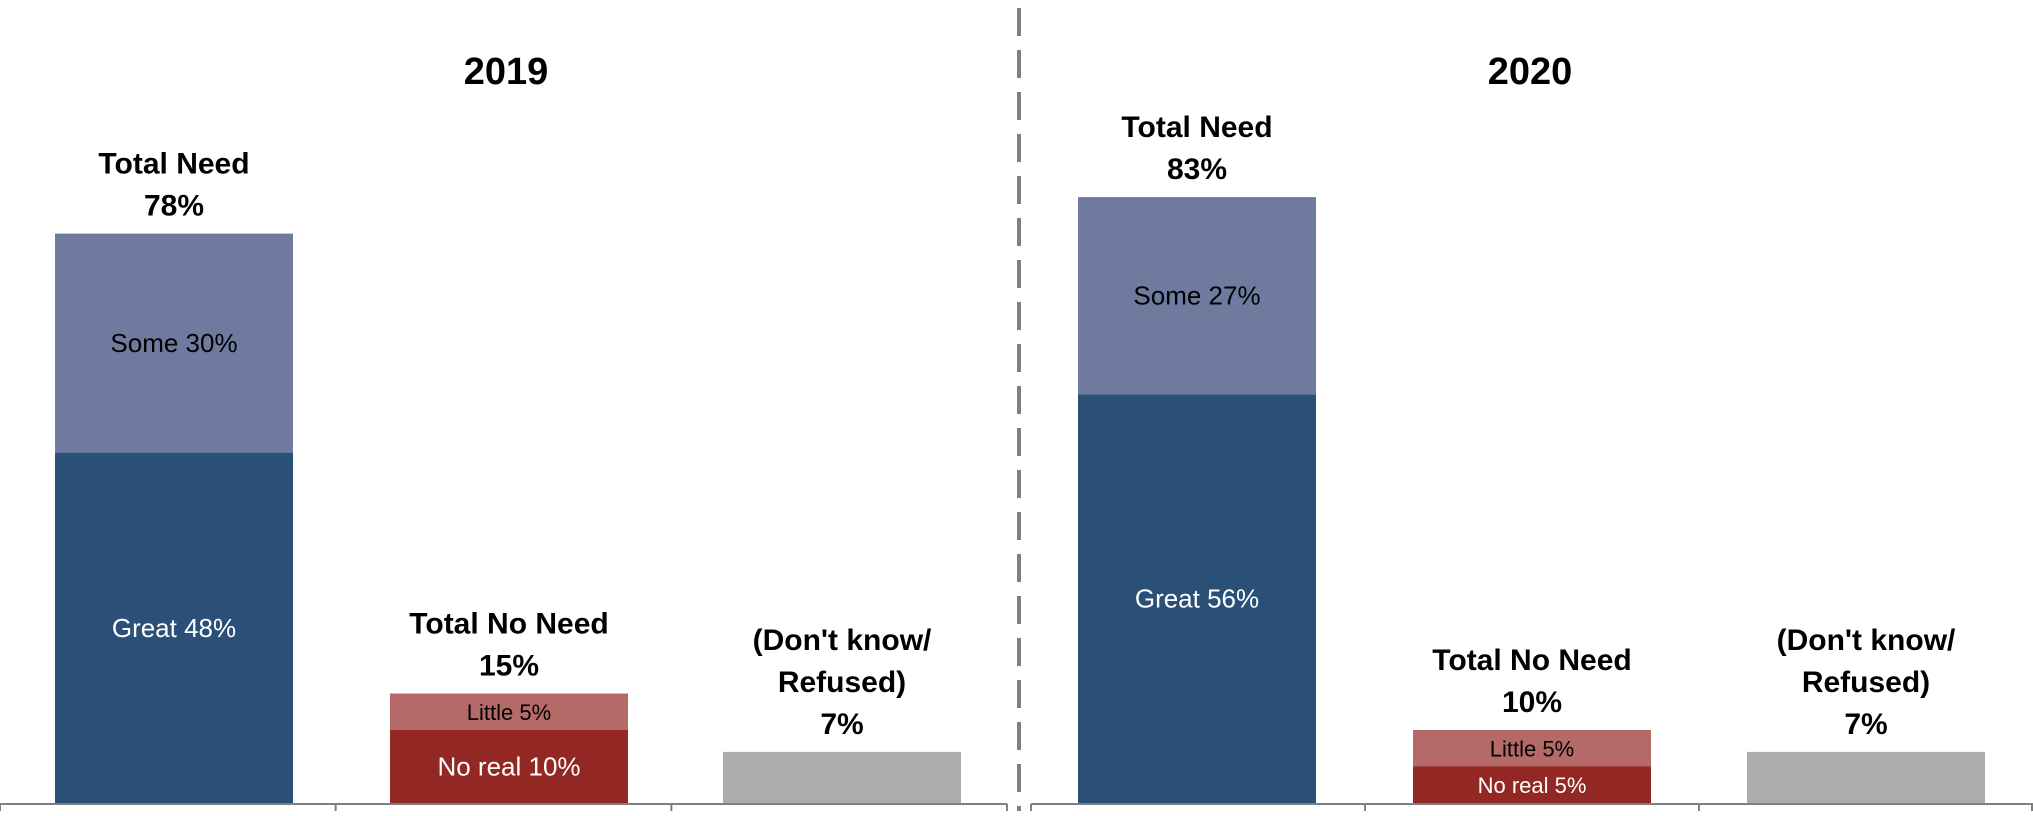 This screenshot has height=816, width=2033. What do you see at coordinates (174, 206) in the screenshot?
I see `group-label: 78%` at bounding box center [174, 206].